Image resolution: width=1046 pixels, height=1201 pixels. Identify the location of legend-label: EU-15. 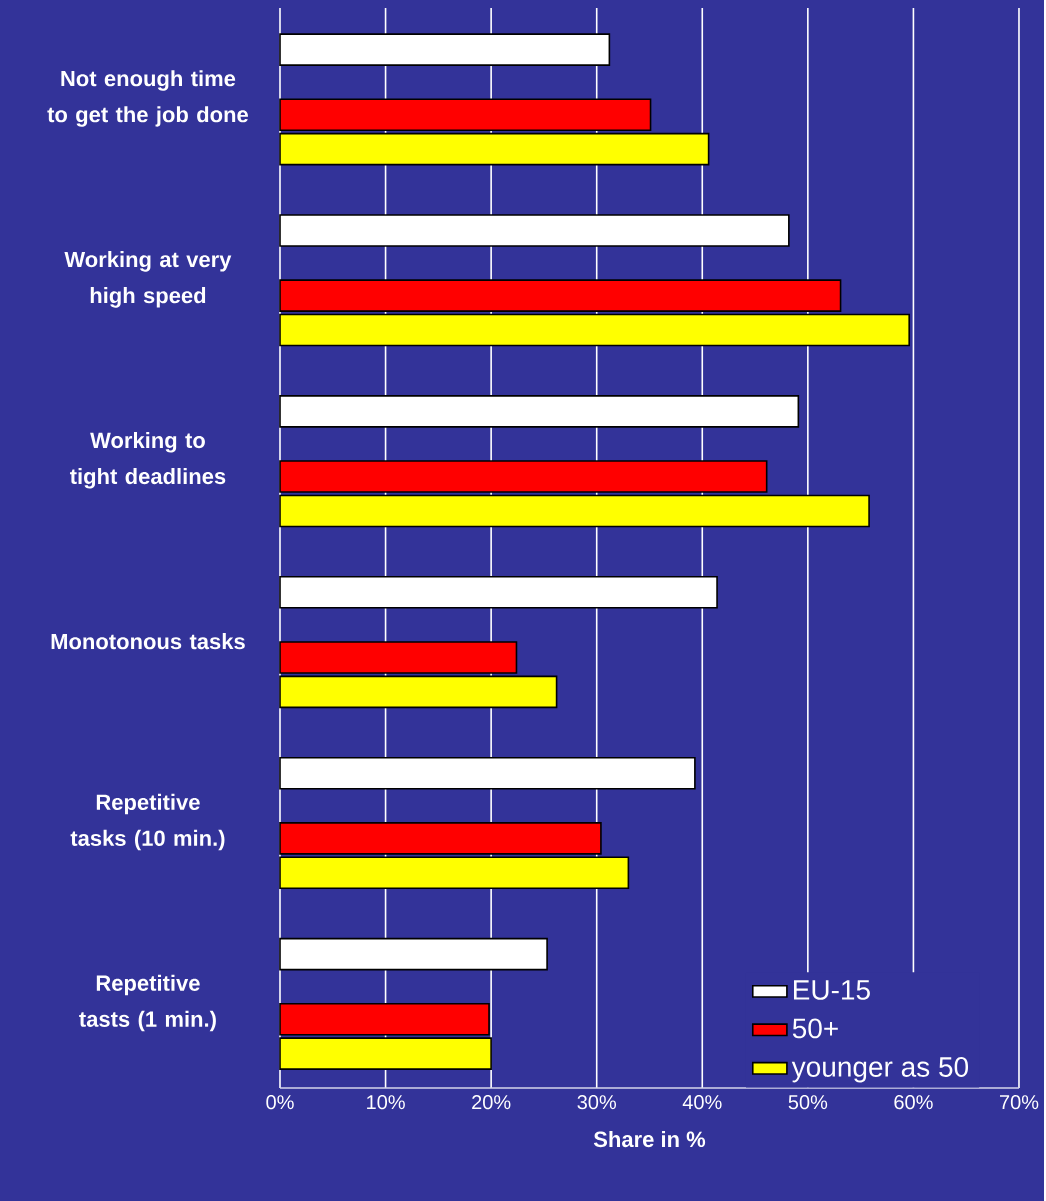
(832, 990).